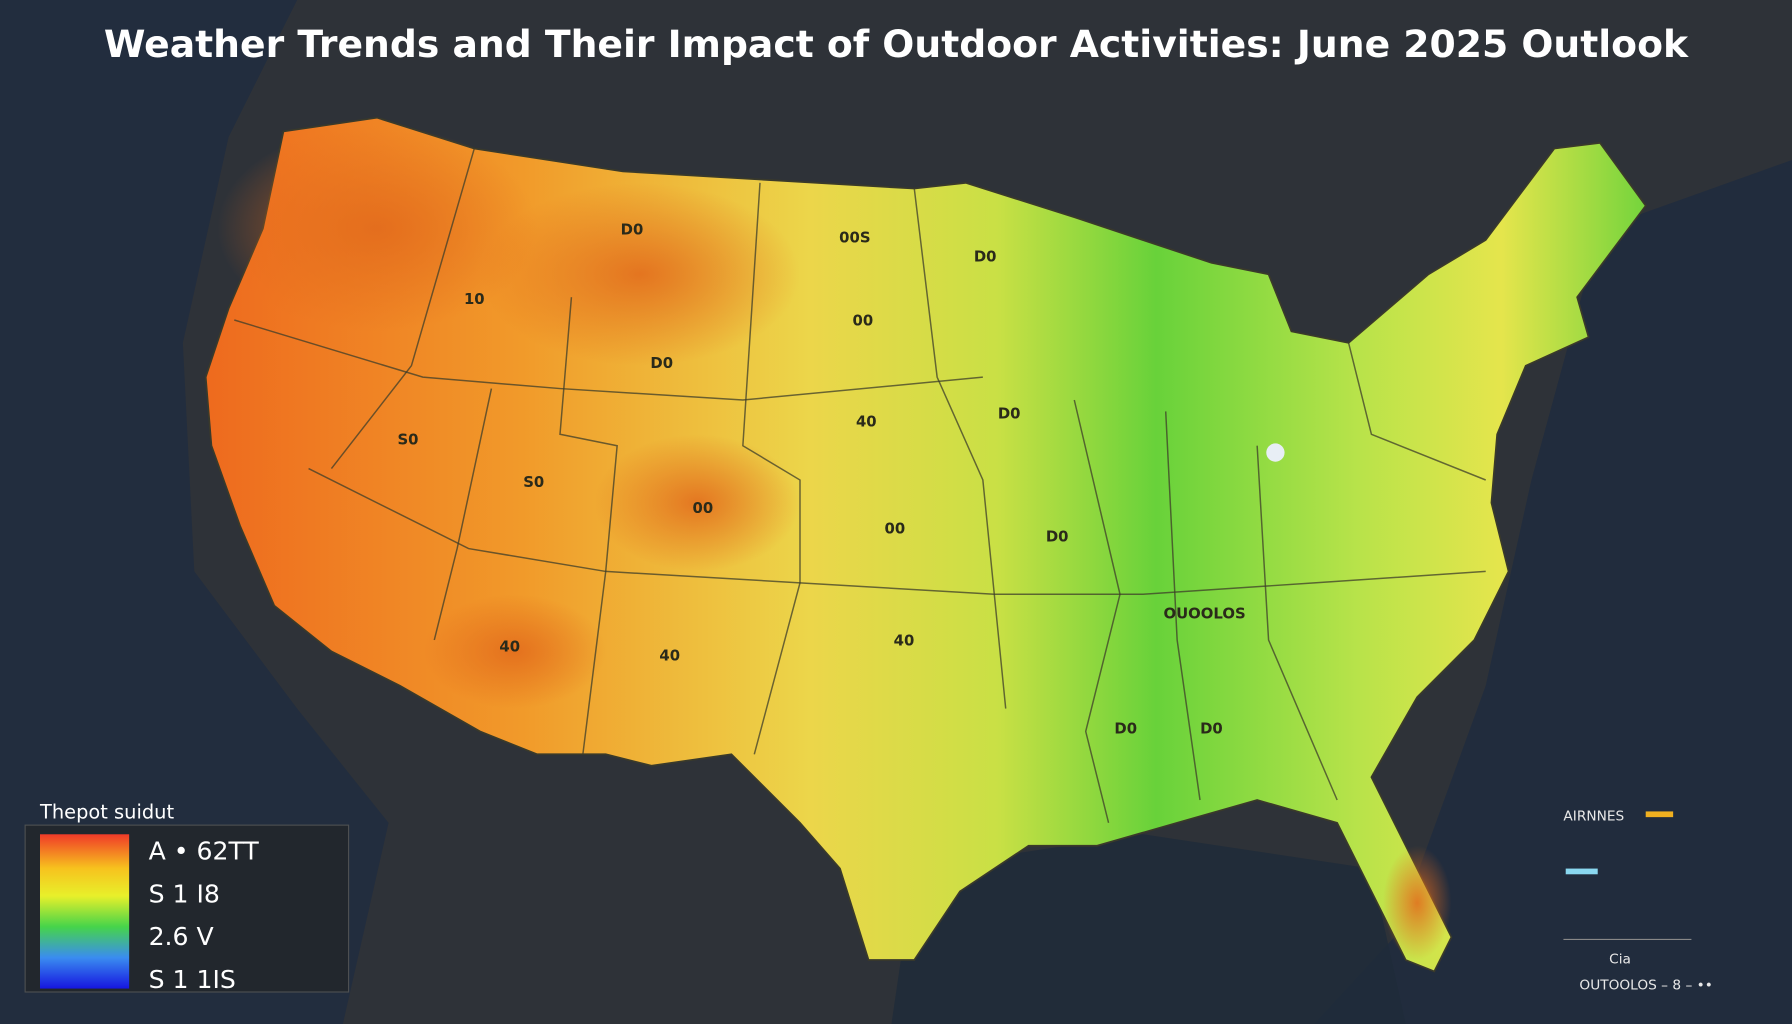  Describe the element at coordinates (204, 850) in the screenshot. I see `legend-label: A • 62TT` at that location.